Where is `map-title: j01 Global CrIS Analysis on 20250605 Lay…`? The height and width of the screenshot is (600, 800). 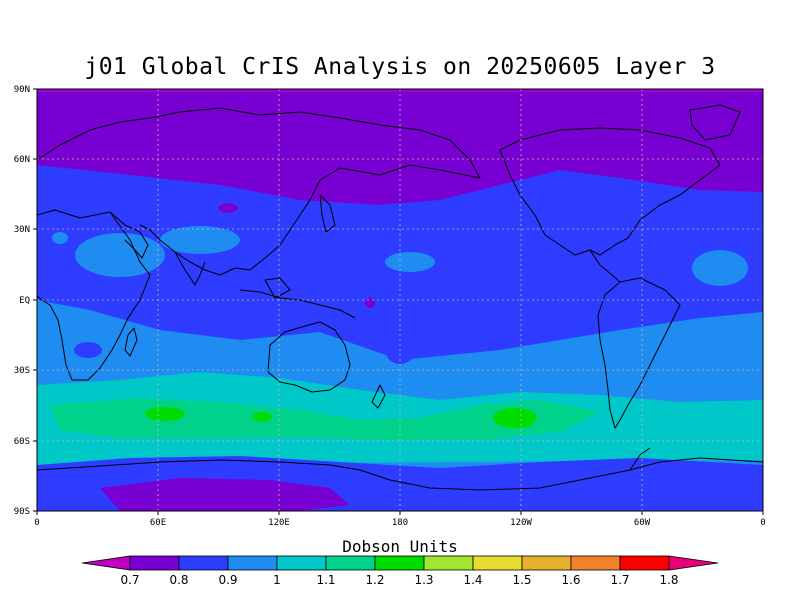 map-title: j01 Global CrIS Analysis on 20250605 Lay… is located at coordinates (400, 67).